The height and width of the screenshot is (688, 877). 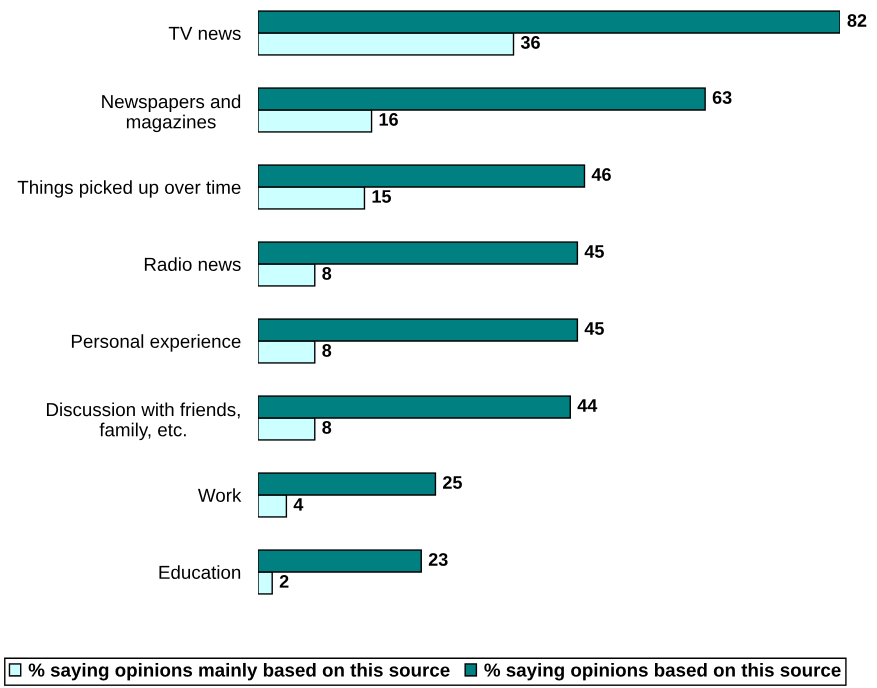 What do you see at coordinates (239, 671) in the screenshot?
I see `legend-label: % saying opinions mainly based on this source` at bounding box center [239, 671].